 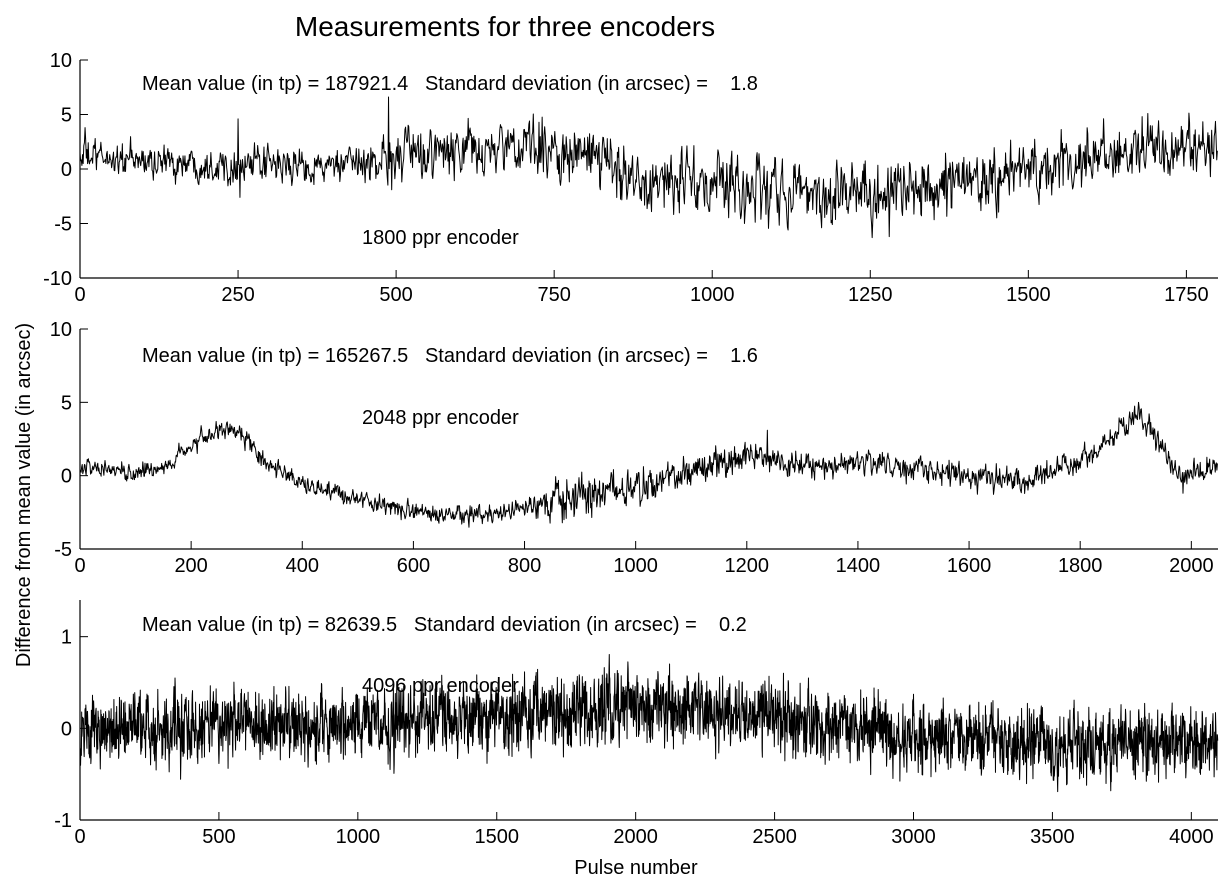 I want to click on y-tick-label: -1, so click(x=63, y=821).